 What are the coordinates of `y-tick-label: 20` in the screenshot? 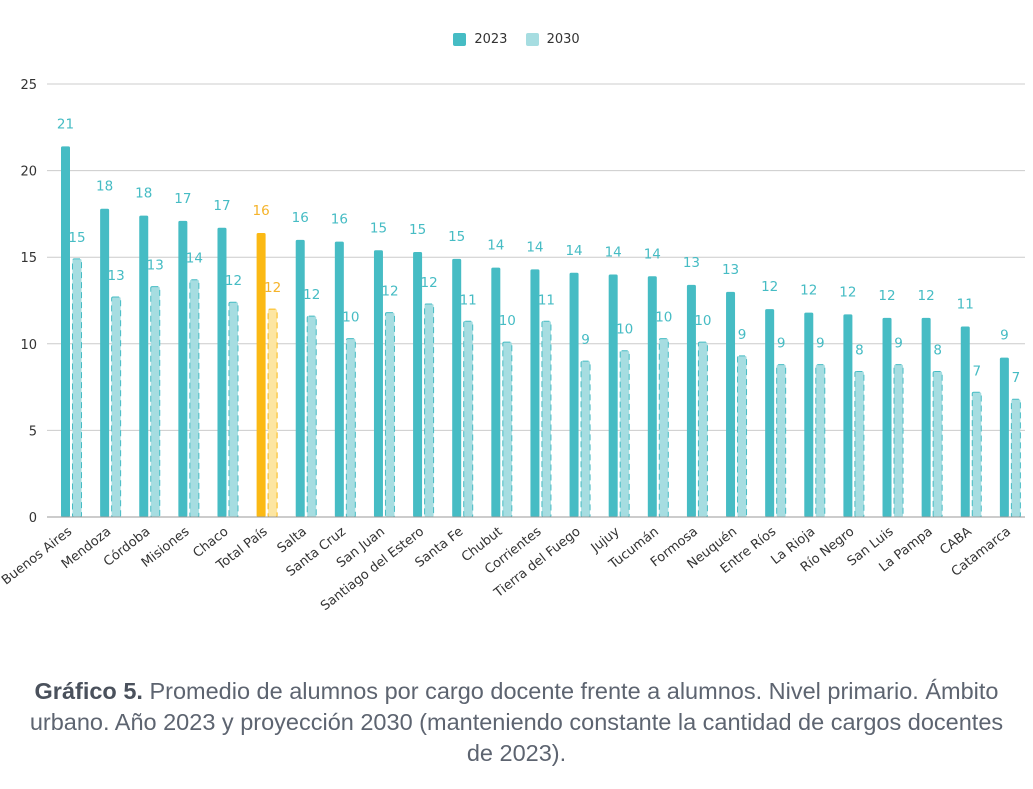 It's located at (28, 172).